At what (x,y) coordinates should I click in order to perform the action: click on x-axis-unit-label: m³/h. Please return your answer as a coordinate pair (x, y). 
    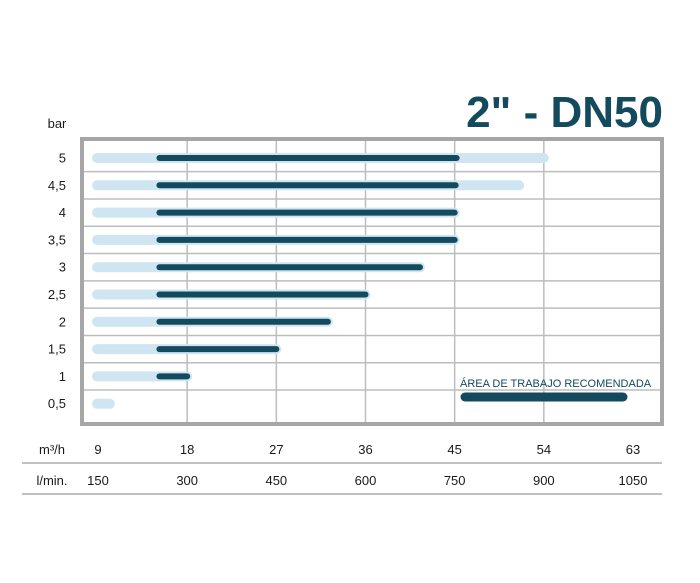
    Looking at the image, I should click on (52, 449).